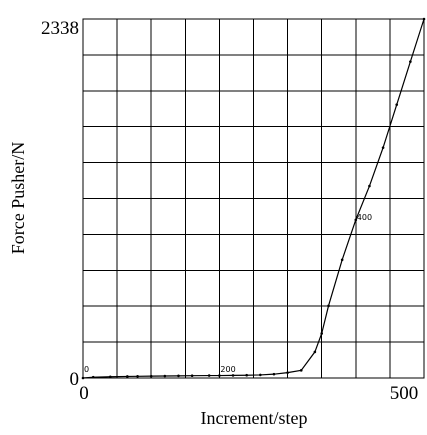  What do you see at coordinates (227, 369) in the screenshot?
I see `annotation-label: 200` at bounding box center [227, 369].